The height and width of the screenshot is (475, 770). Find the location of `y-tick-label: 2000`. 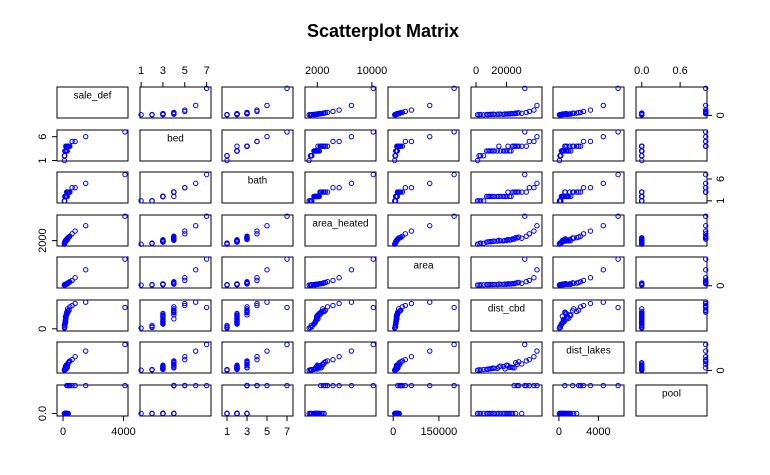

y-tick-label: 2000 is located at coordinates (43, 240).